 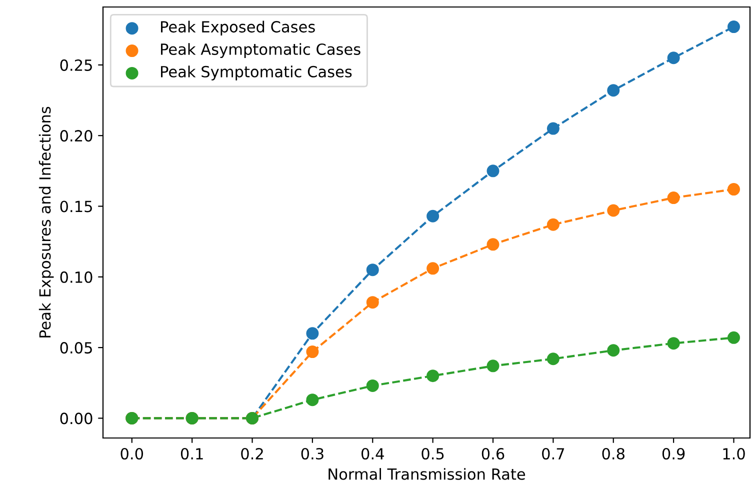 What do you see at coordinates (76, 277) in the screenshot?
I see `y-tick-label: 0.10` at bounding box center [76, 277].